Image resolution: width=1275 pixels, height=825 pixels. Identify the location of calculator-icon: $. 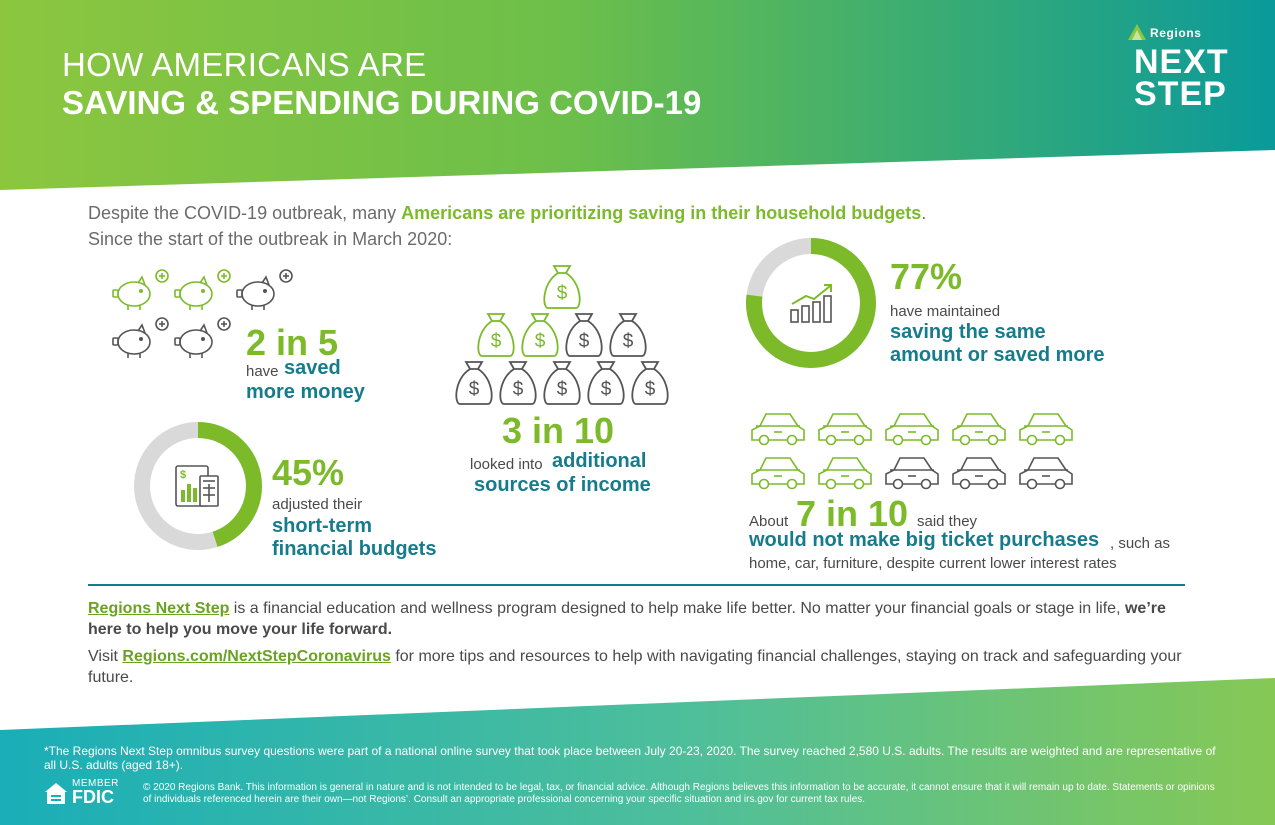
(197, 486).